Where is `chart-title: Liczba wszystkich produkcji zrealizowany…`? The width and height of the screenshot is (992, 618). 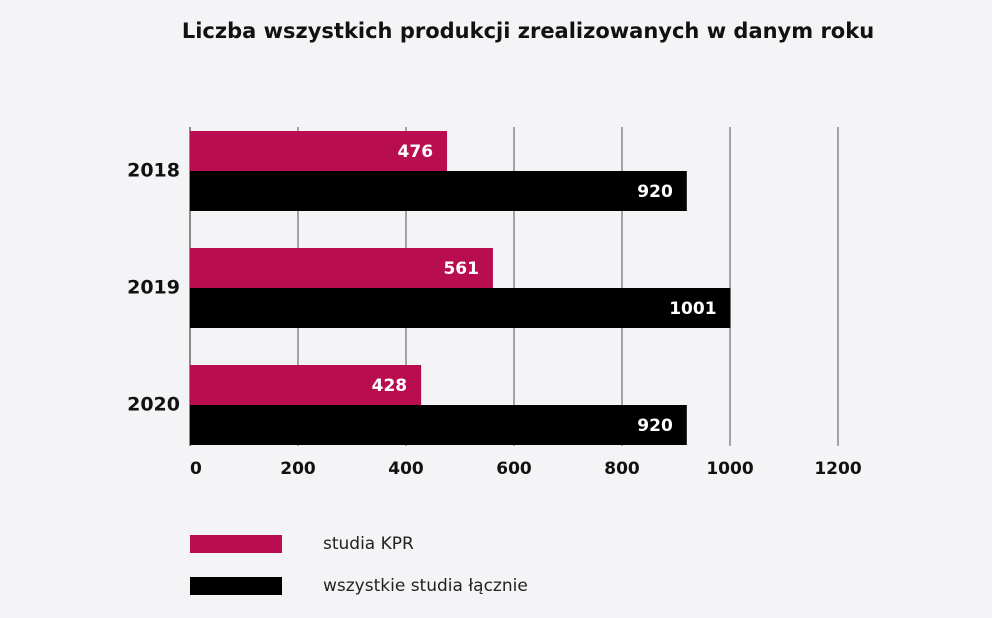
chart-title: Liczba wszystkich produkcji zrealizowany… is located at coordinates (528, 31).